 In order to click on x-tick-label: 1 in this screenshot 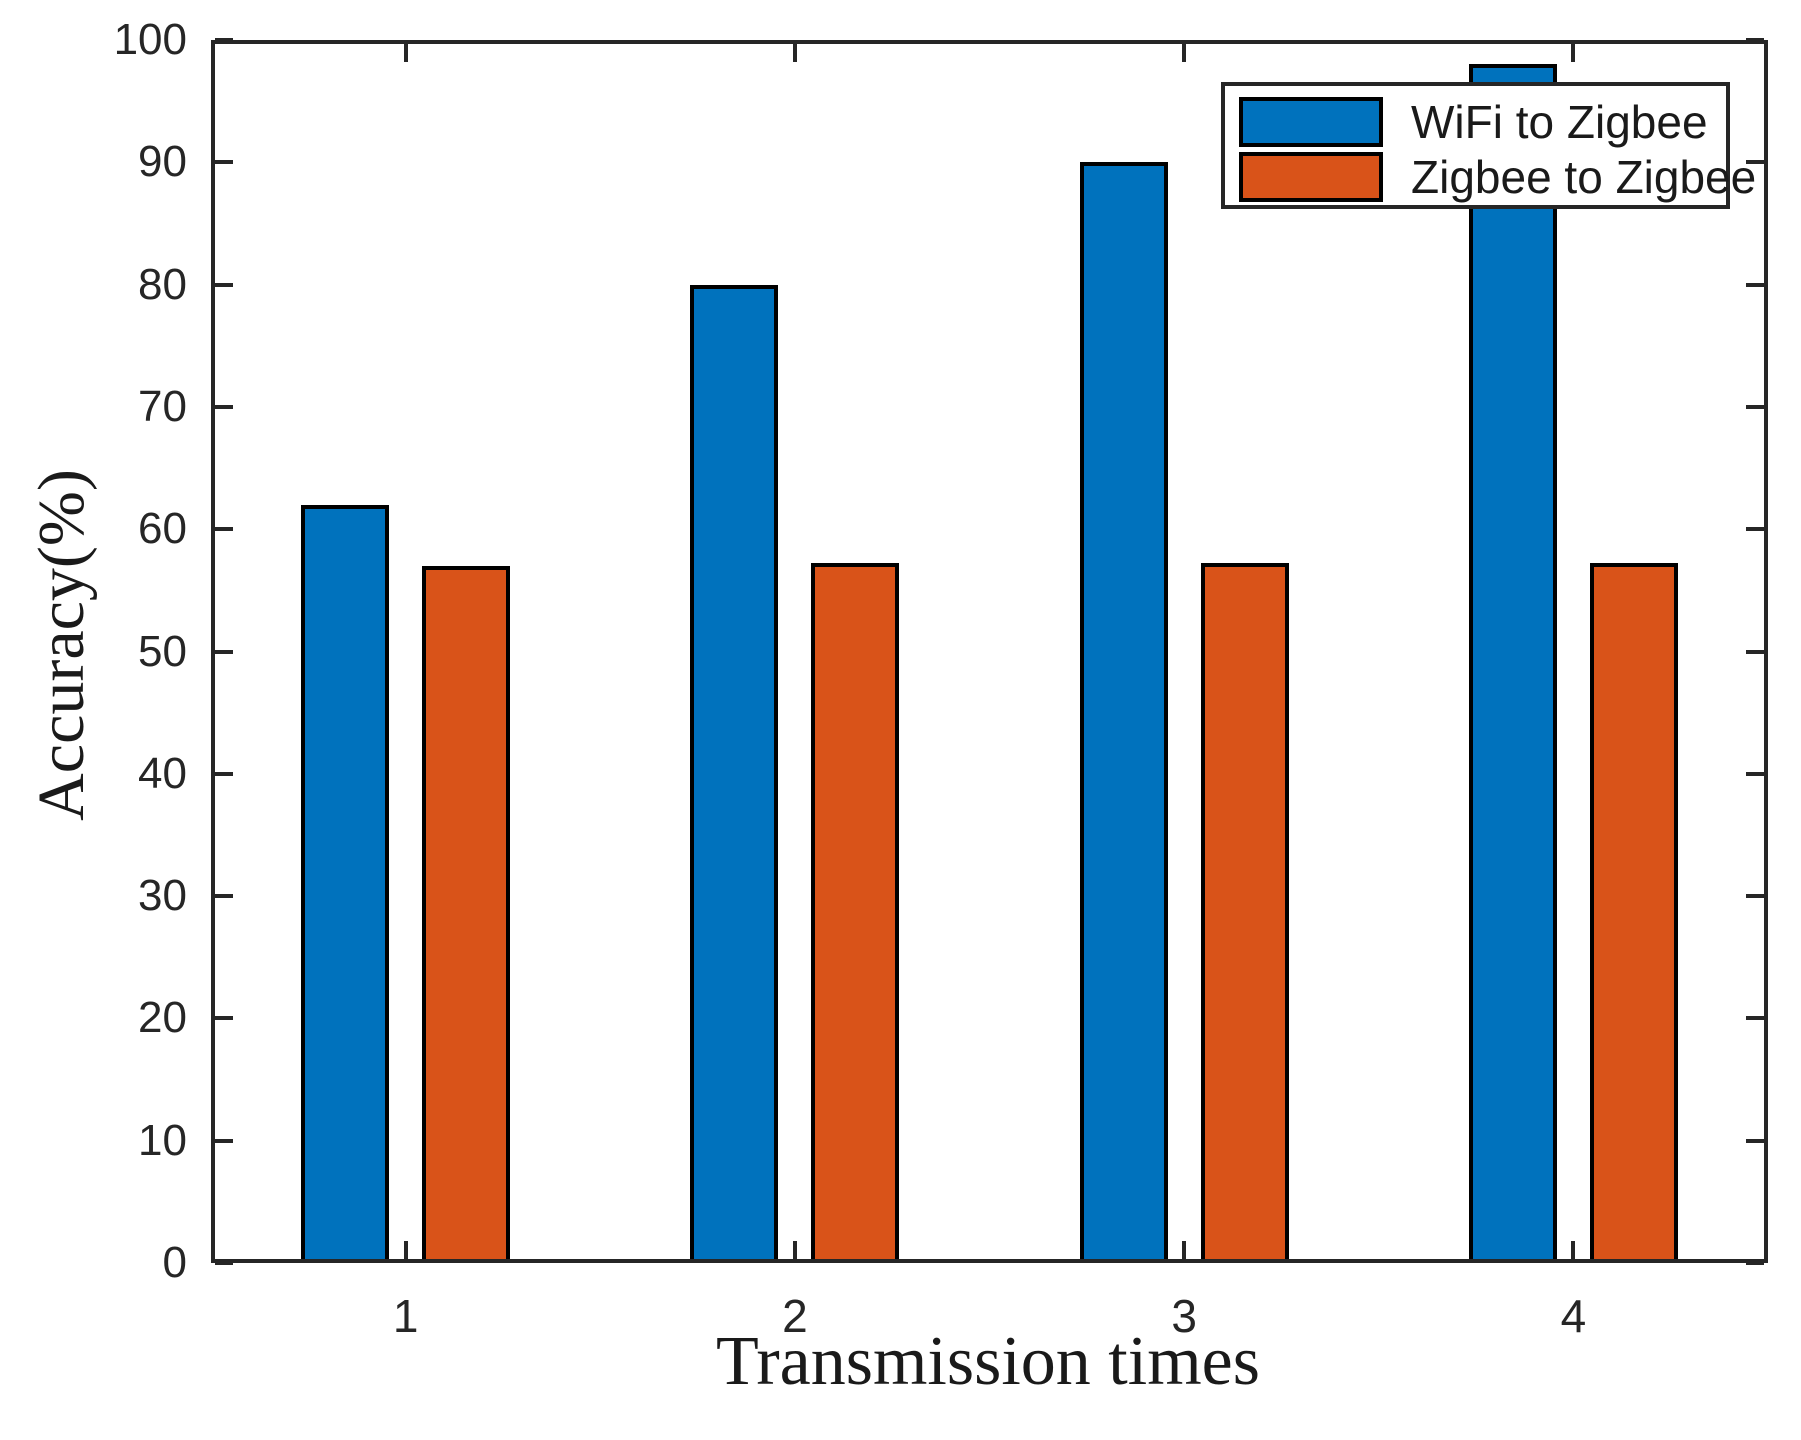, I will do `click(405, 1316)`.